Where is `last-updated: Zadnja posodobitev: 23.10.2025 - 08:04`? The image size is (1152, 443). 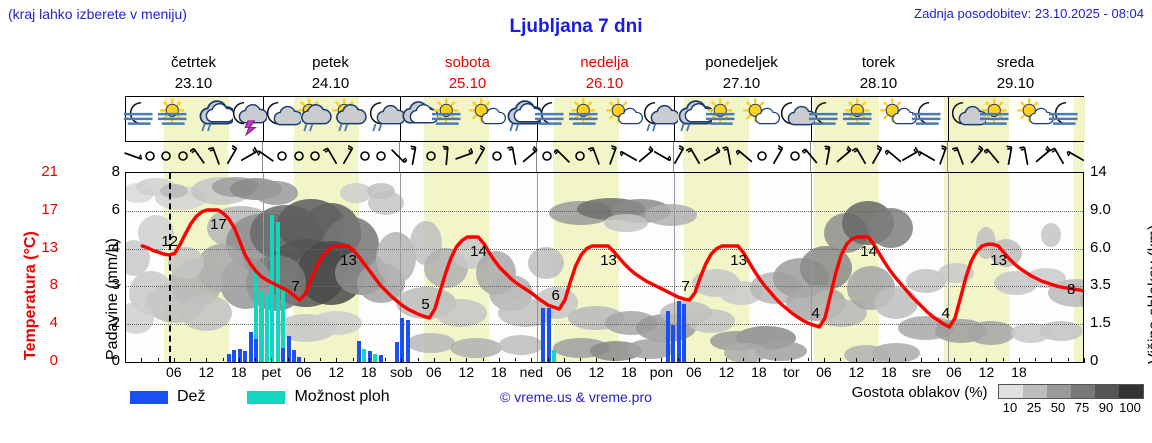 last-updated: Zadnja posodobitev: 23.10.2025 - 08:04 is located at coordinates (1029, 13).